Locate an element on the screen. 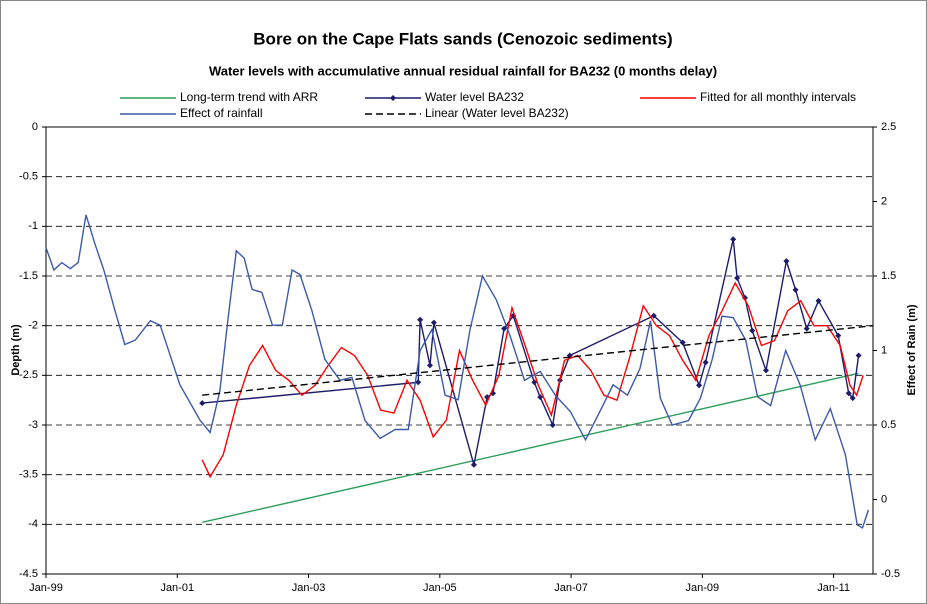 This screenshot has width=927, height=604. x-tick-label: Jan-01 is located at coordinates (177, 588).